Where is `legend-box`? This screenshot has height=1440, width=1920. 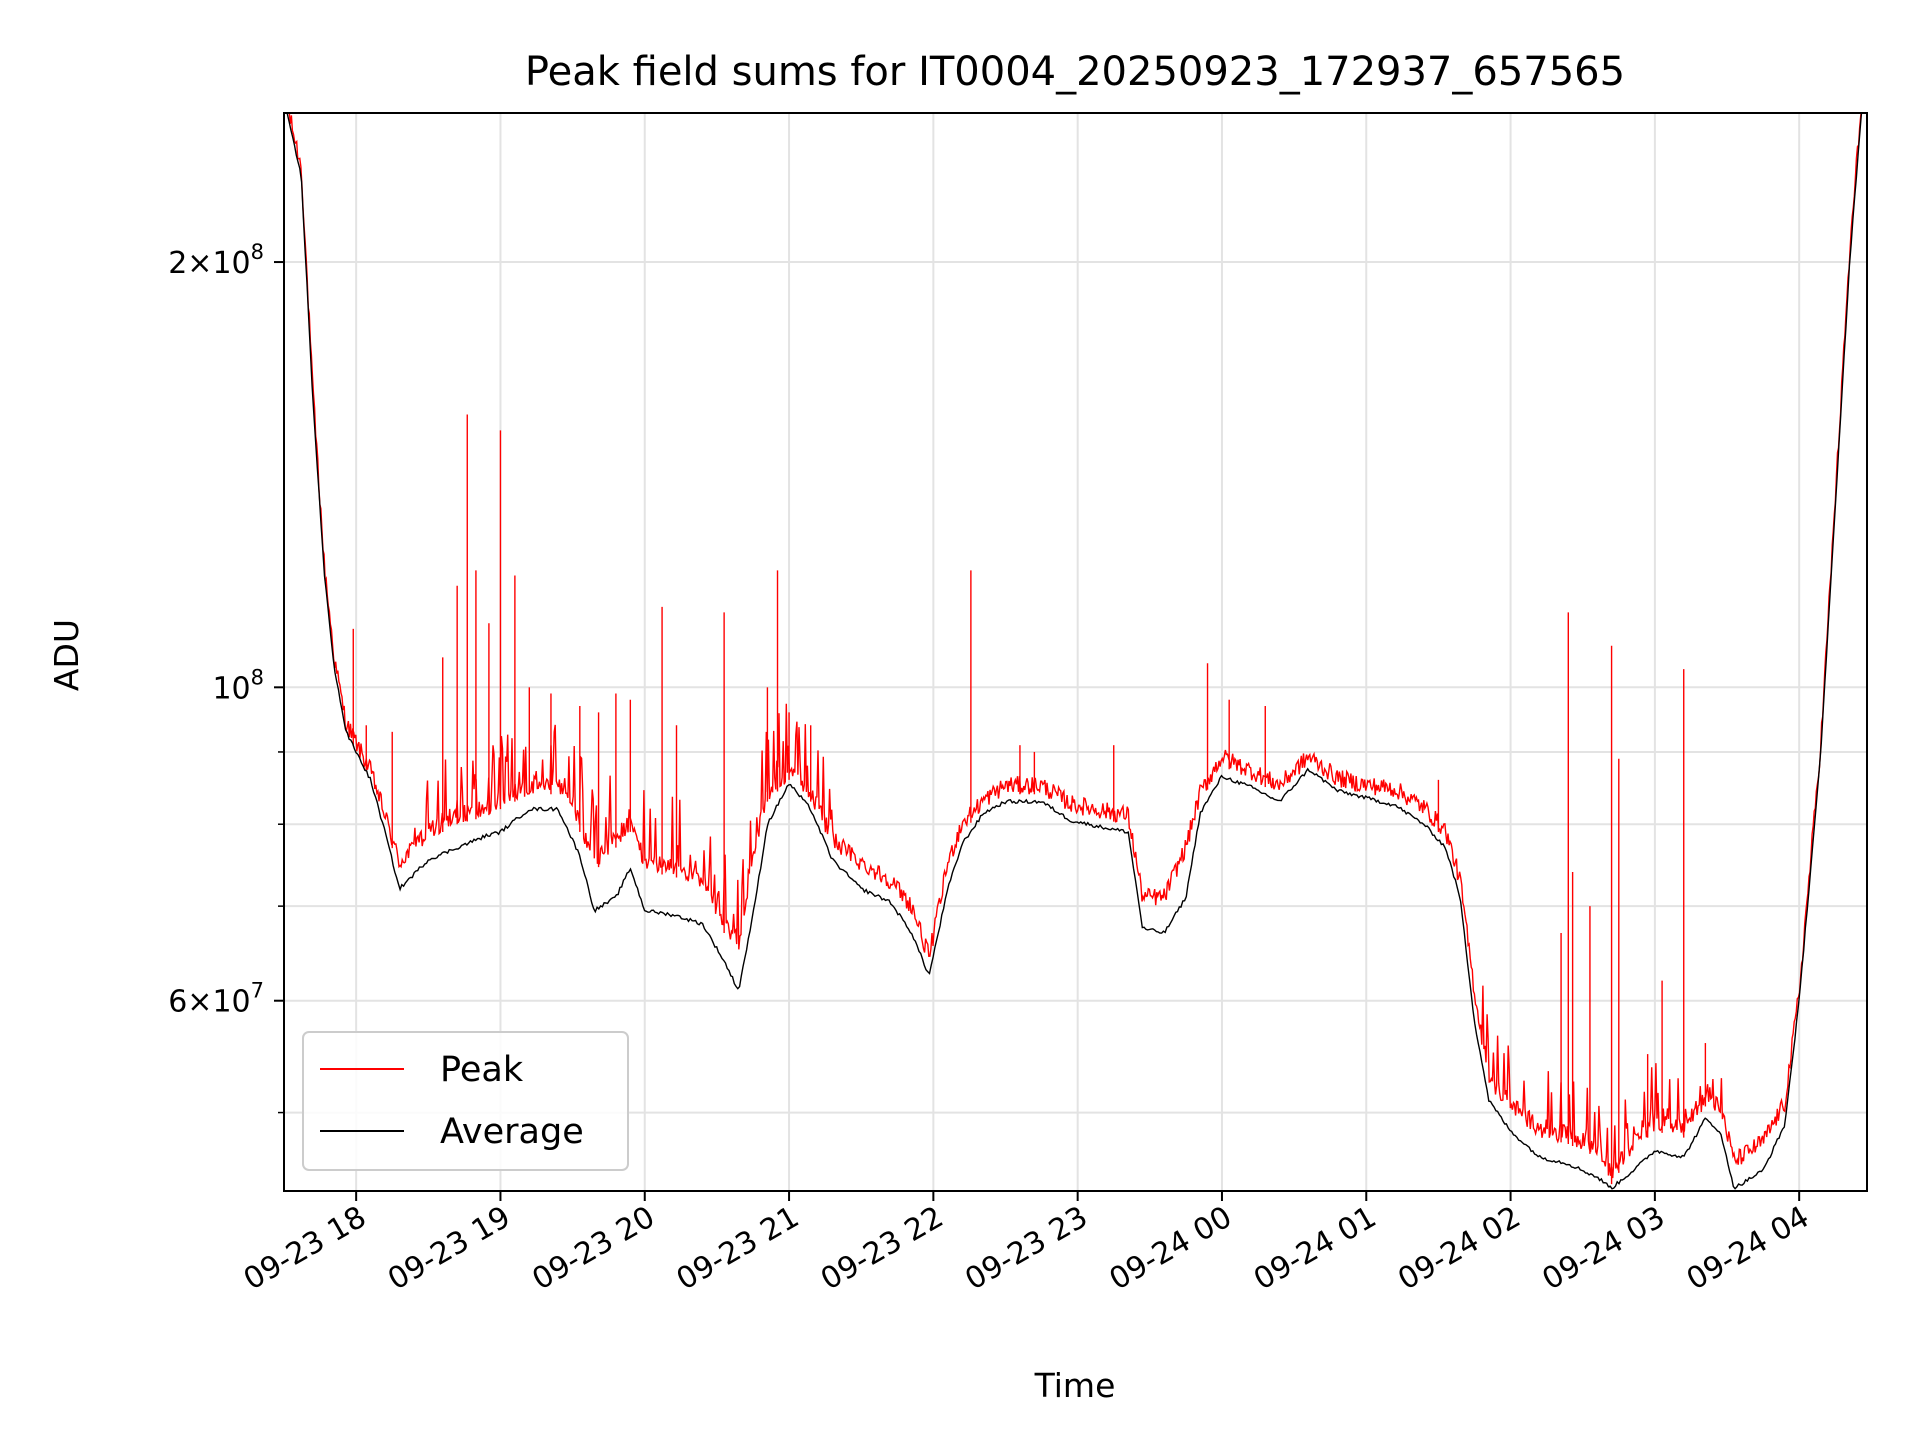
legend-box is located at coordinates (465, 1101).